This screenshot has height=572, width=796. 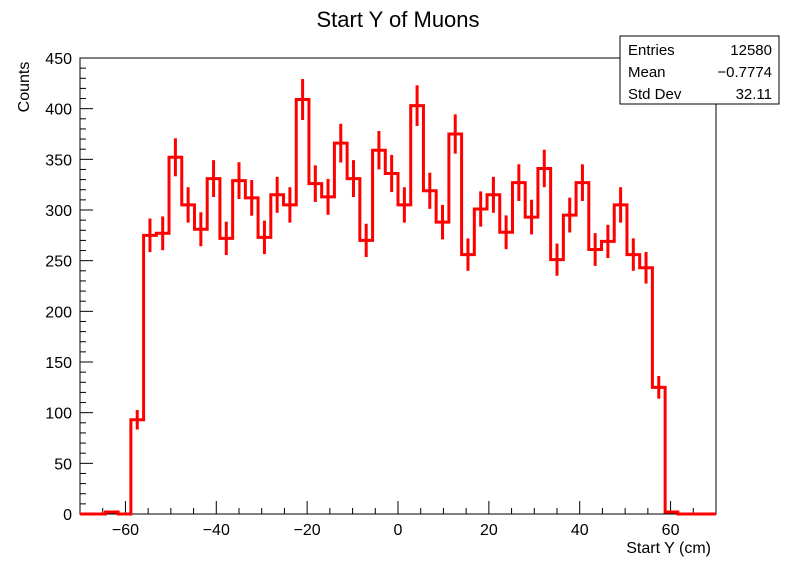 What do you see at coordinates (216, 530) in the screenshot?
I see `x-tick-label: −40` at bounding box center [216, 530].